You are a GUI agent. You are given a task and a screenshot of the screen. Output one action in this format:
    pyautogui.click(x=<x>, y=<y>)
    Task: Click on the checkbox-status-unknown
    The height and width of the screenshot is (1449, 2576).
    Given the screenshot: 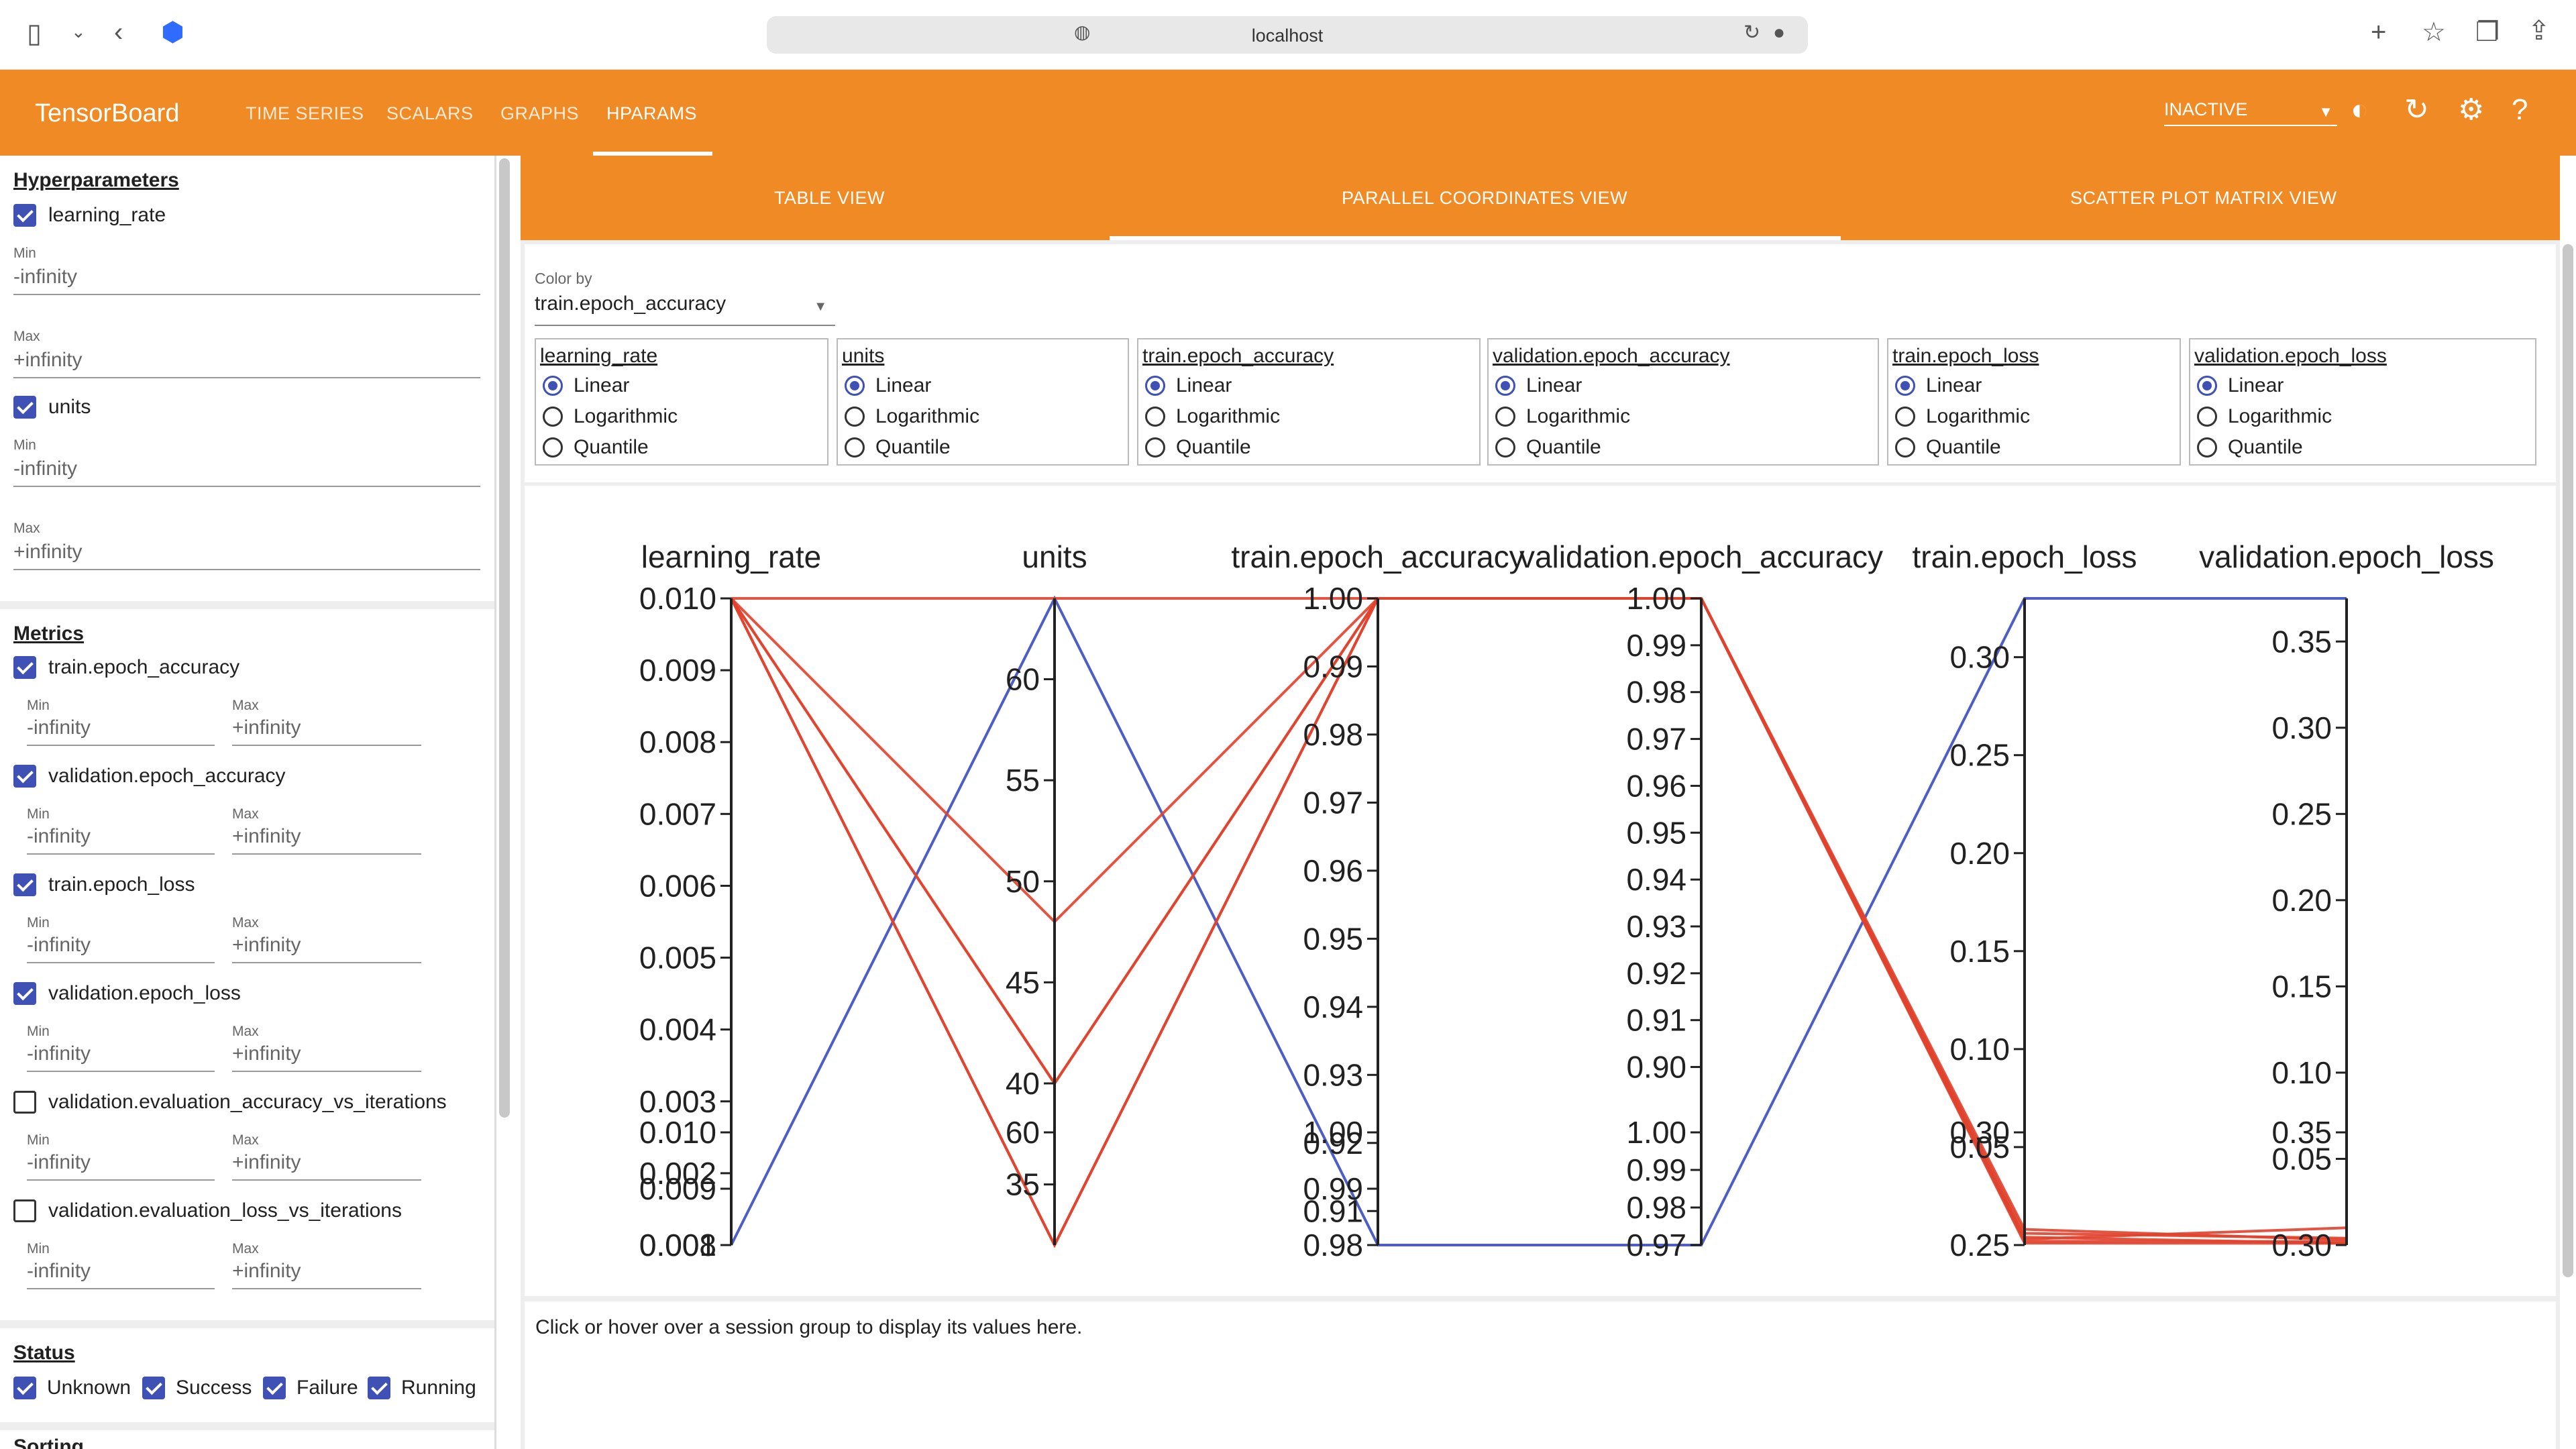 What is the action you would take?
    pyautogui.click(x=24, y=1388)
    